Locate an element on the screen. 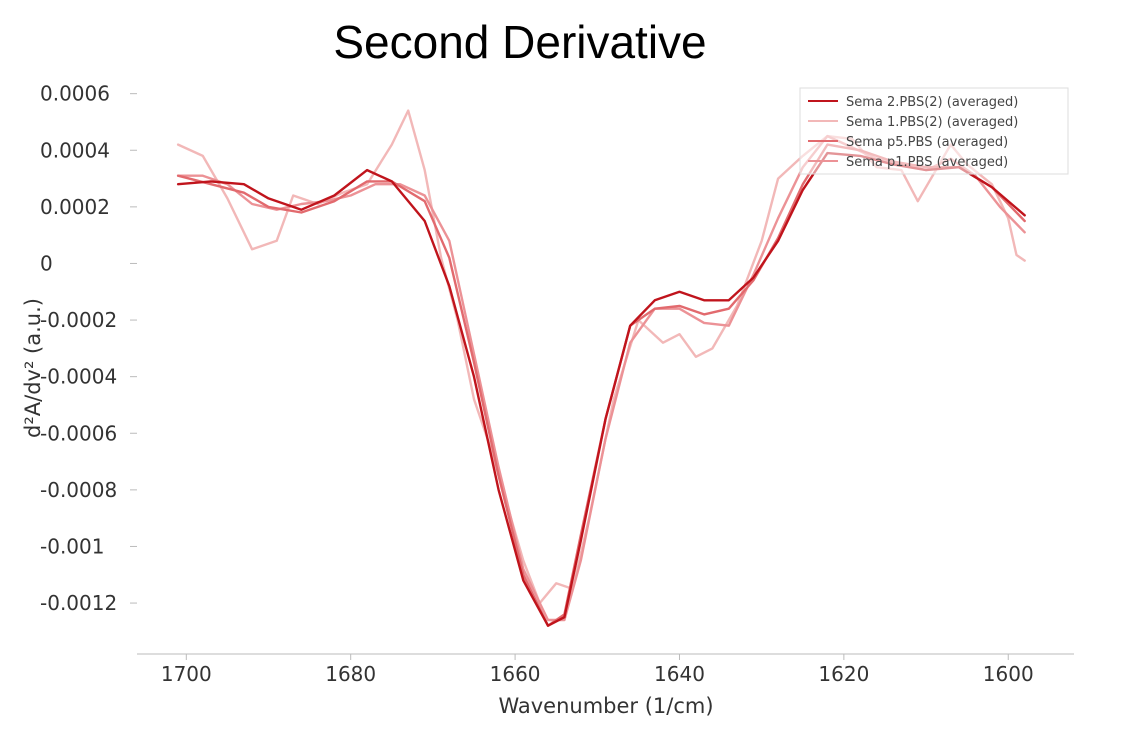  legend-label: Sema p1.PBS (averaged) is located at coordinates (927, 162).